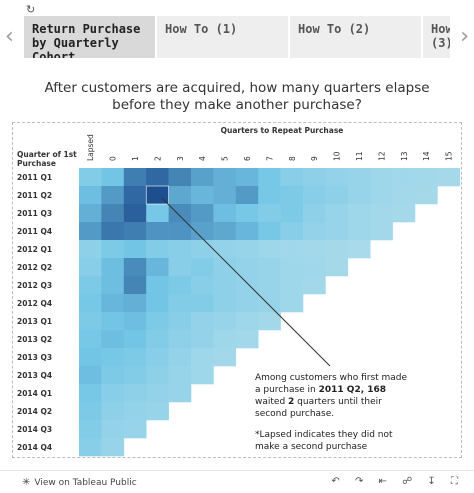 The width and height of the screenshot is (474, 493). Describe the element at coordinates (464, 36) in the screenshot. I see `chevron-right-icon: ›` at that location.